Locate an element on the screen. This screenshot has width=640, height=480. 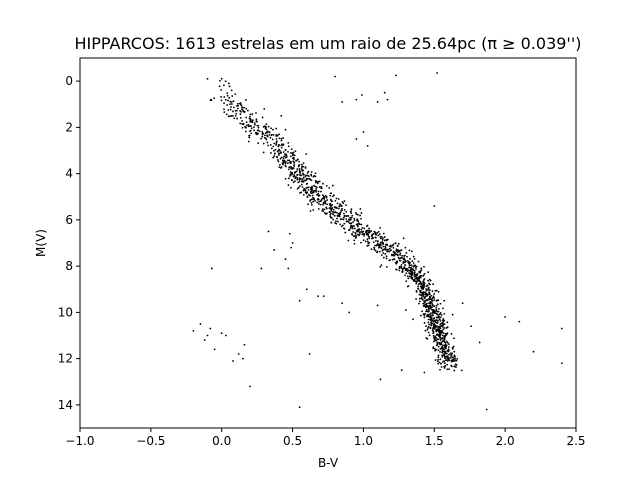
y-axis: 0 2 4 6 8 10 12 14 is located at coordinates (69, 243).